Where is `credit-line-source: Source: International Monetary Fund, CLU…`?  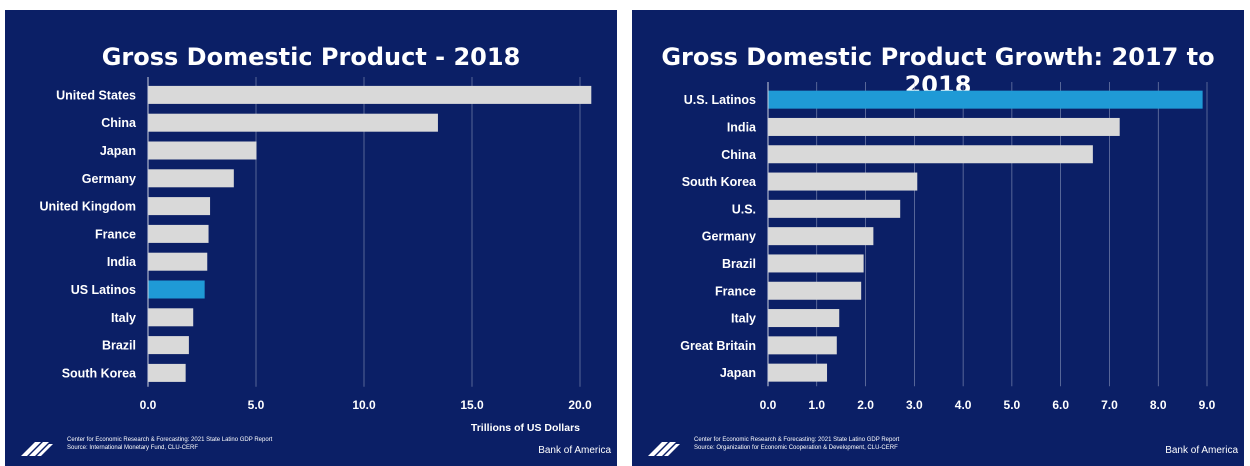
credit-line-source: Source: International Monetary Fund, CLU… is located at coordinates (133, 447).